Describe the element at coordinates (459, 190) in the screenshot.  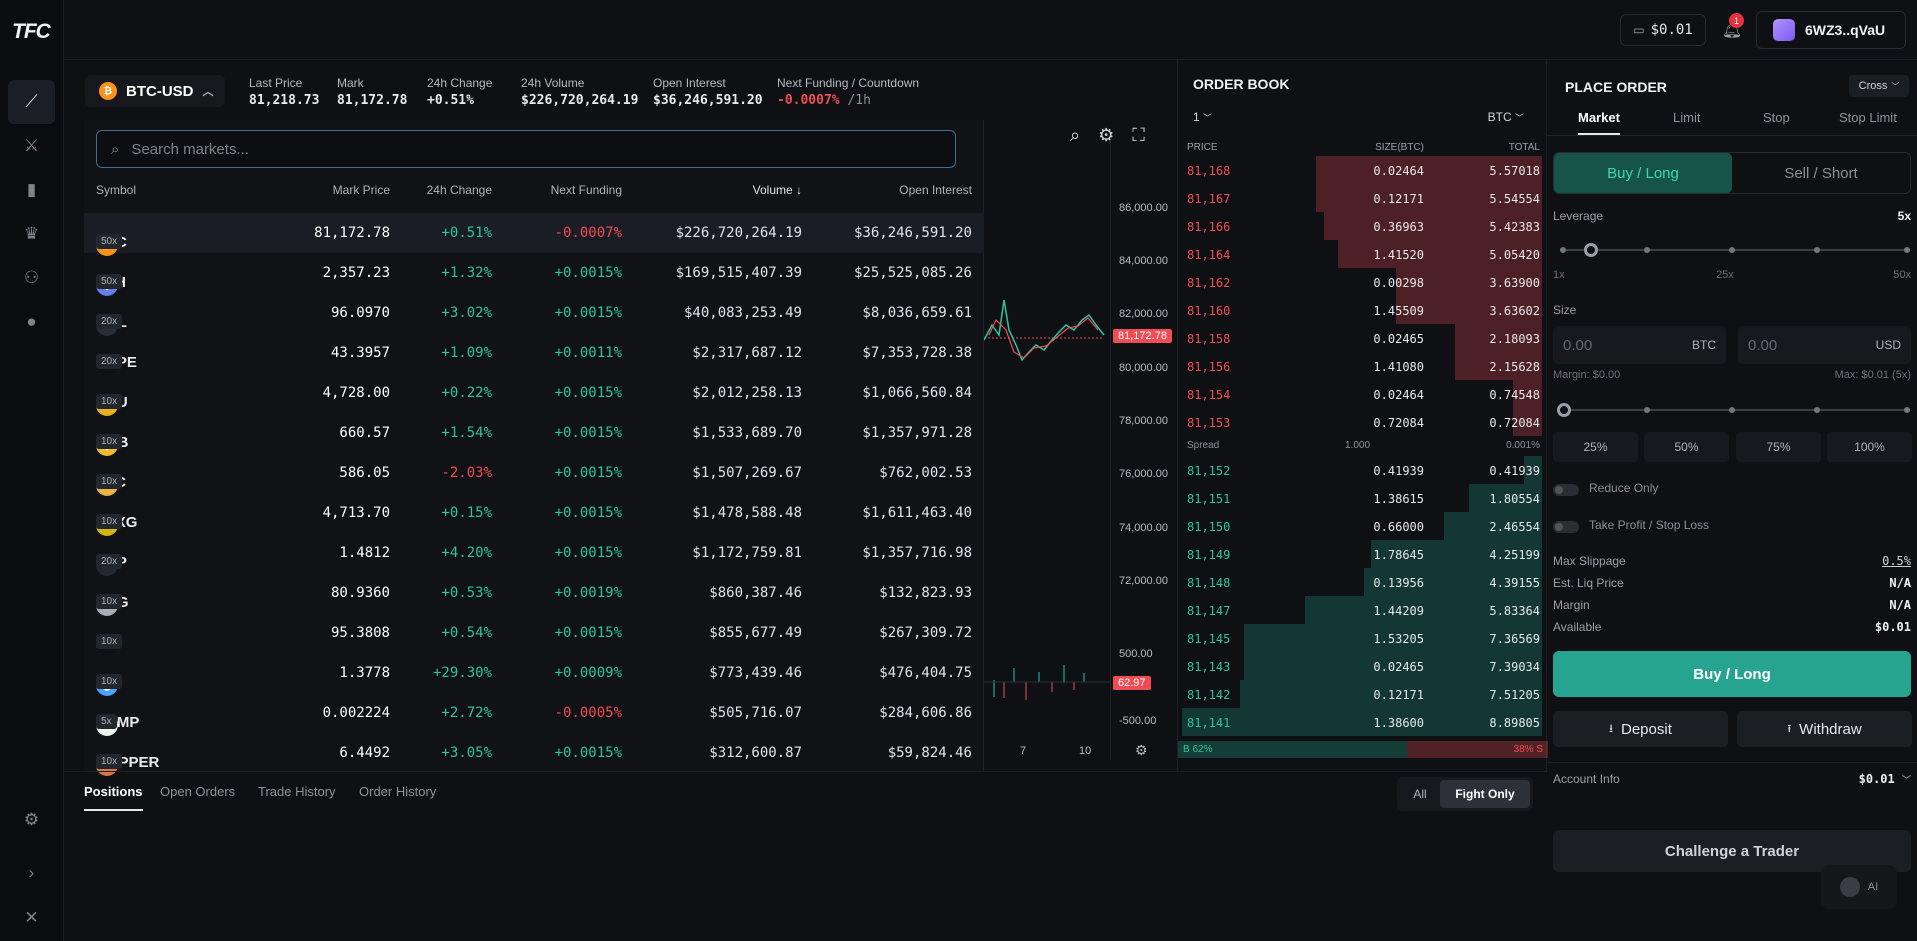
I see `col-24h-change: 24h Change` at that location.